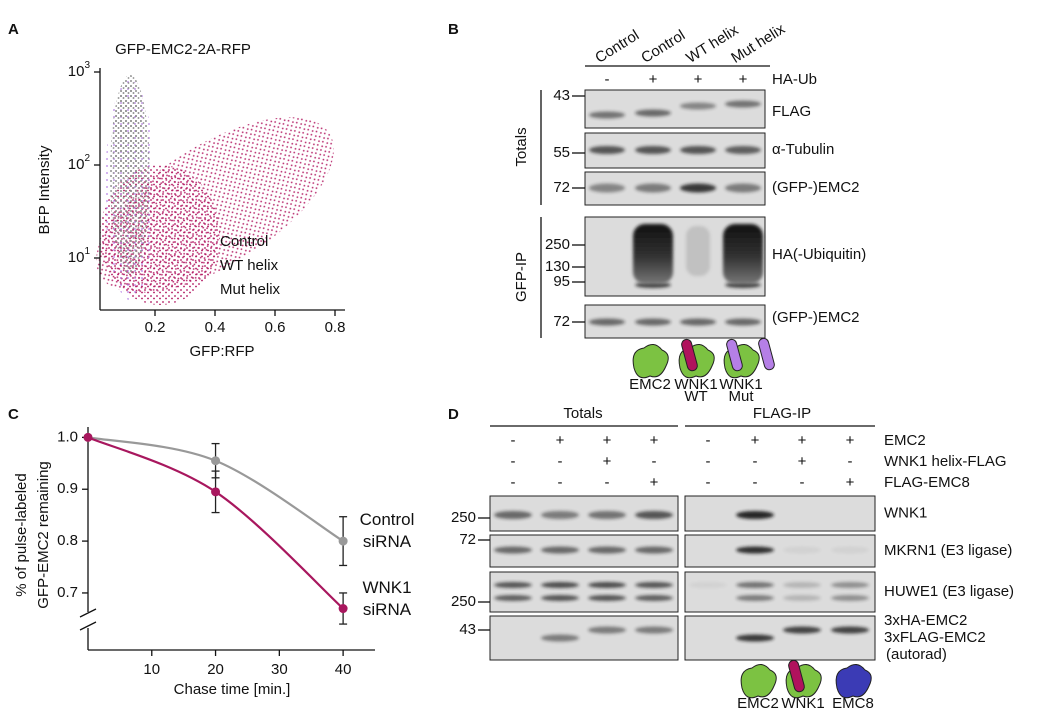  Describe the element at coordinates (561, 95) in the screenshot. I see `mw-marker: 43` at that location.